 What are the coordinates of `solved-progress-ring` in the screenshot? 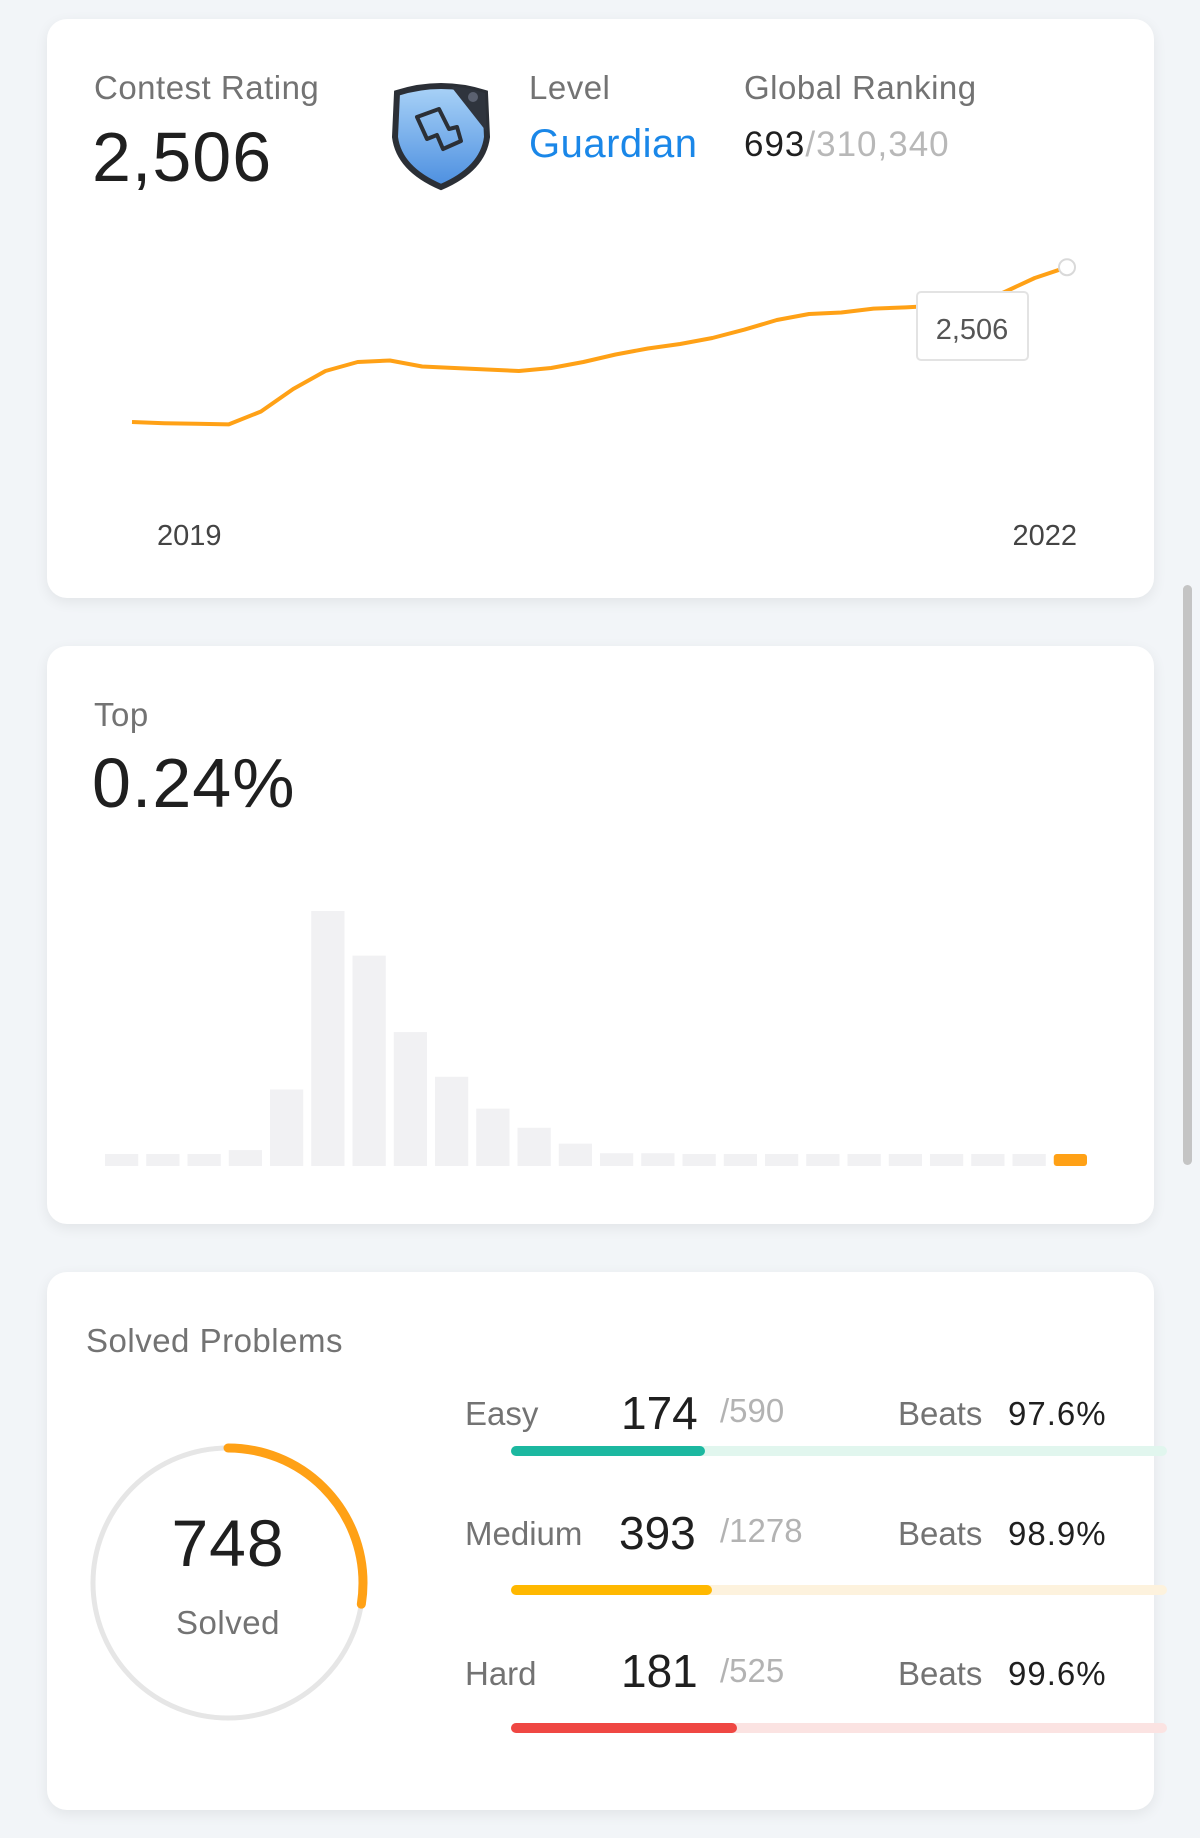 It's located at (228, 1583).